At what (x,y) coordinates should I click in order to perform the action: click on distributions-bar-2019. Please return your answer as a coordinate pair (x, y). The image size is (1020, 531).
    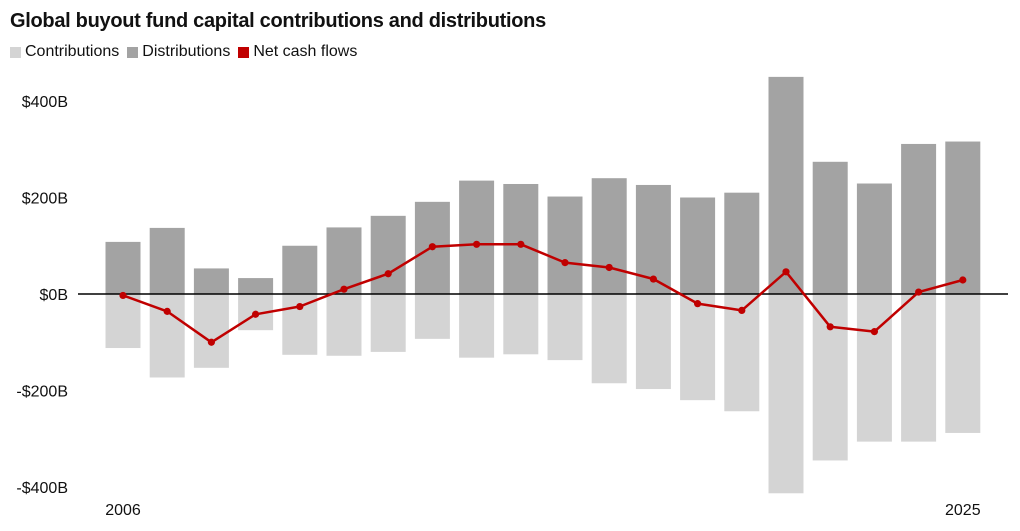
    Looking at the image, I should click on (698, 245).